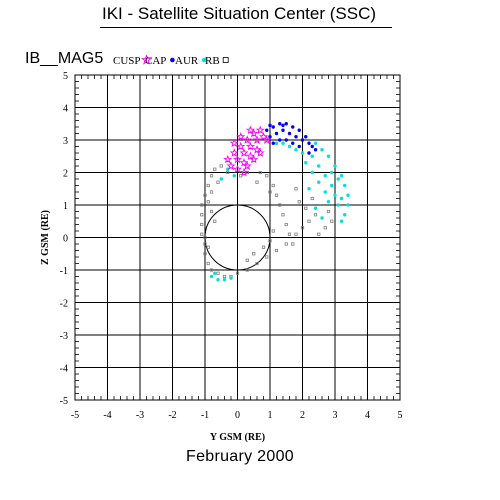  Describe the element at coordinates (335, 415) in the screenshot. I see `x-tick-label: 3` at that location.